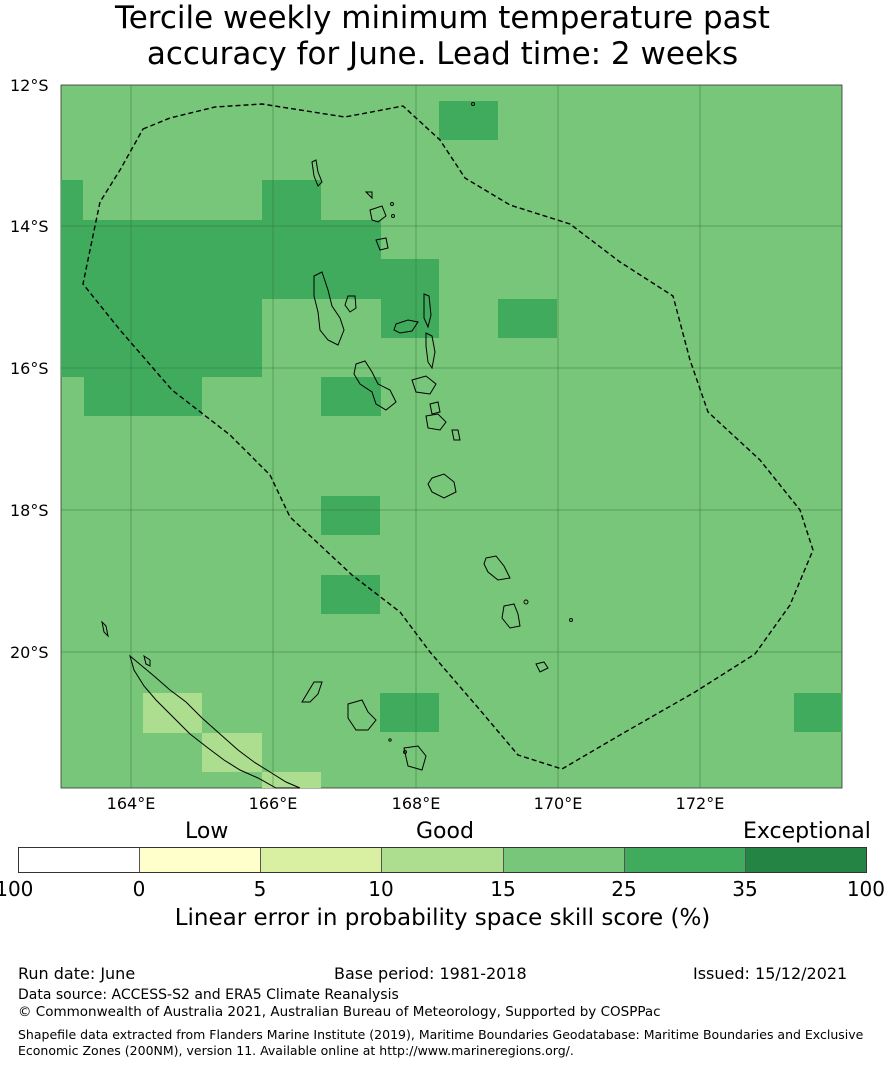 The width and height of the screenshot is (885, 1065). Describe the element at coordinates (497, 568) in the screenshot. I see `island-erromango` at that location.